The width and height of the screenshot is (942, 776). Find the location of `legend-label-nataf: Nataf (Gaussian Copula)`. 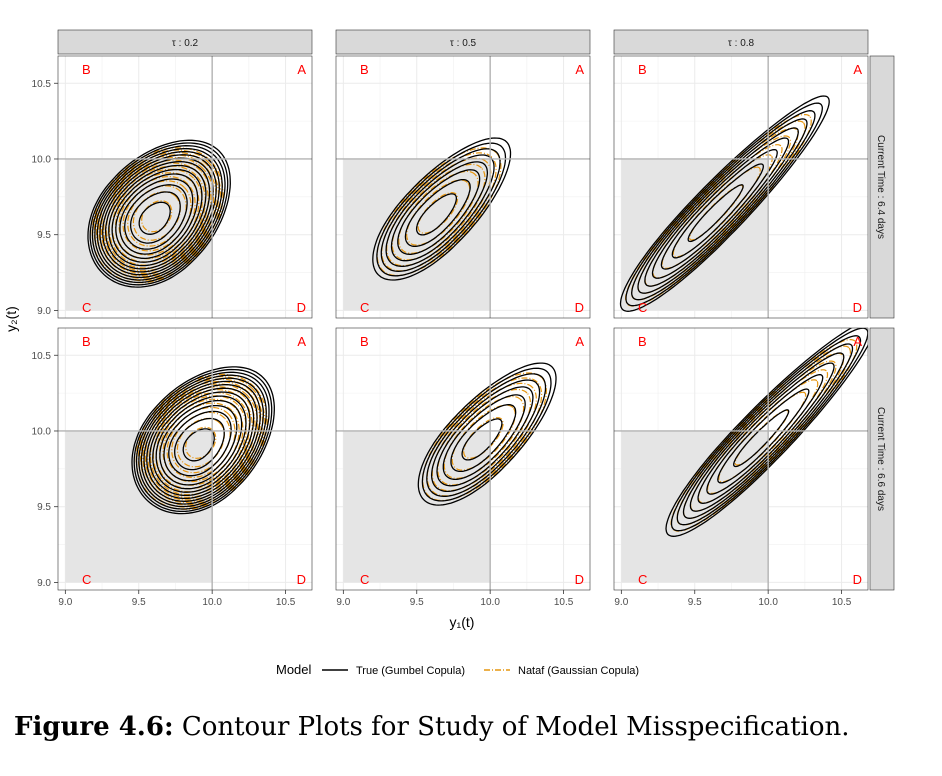

legend-label-nataf: Nataf (Gaussian Copula) is located at coordinates (578, 671).